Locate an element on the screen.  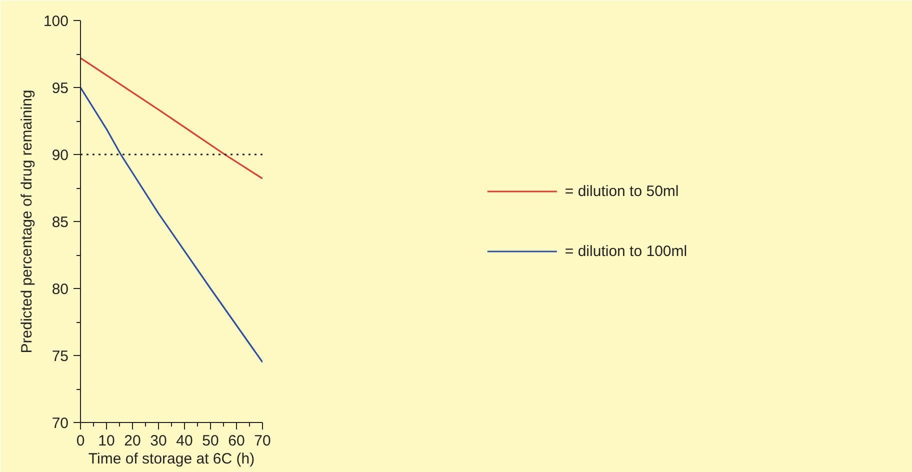
y-axis-title: Predicted percentage of drug remaining is located at coordinates (27, 222).